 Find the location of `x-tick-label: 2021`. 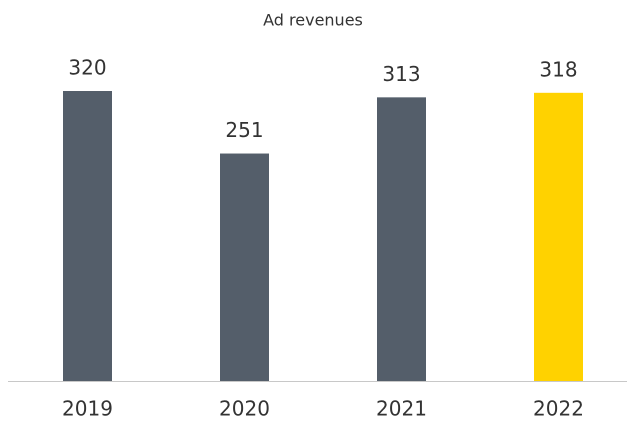

x-tick-label: 2021 is located at coordinates (401, 409).